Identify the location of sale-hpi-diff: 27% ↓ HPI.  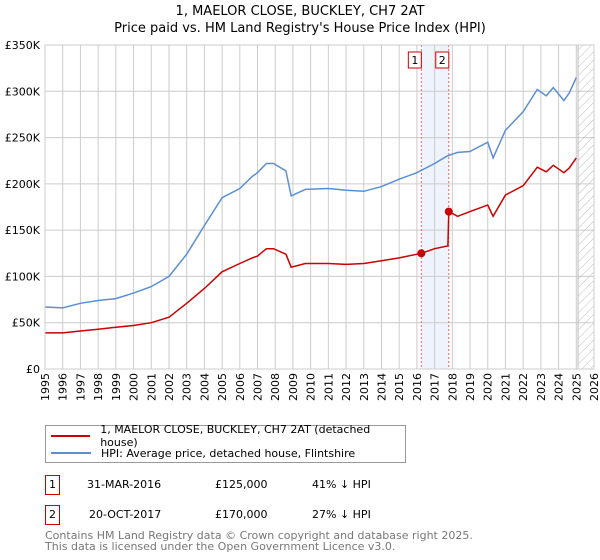
(341, 514).